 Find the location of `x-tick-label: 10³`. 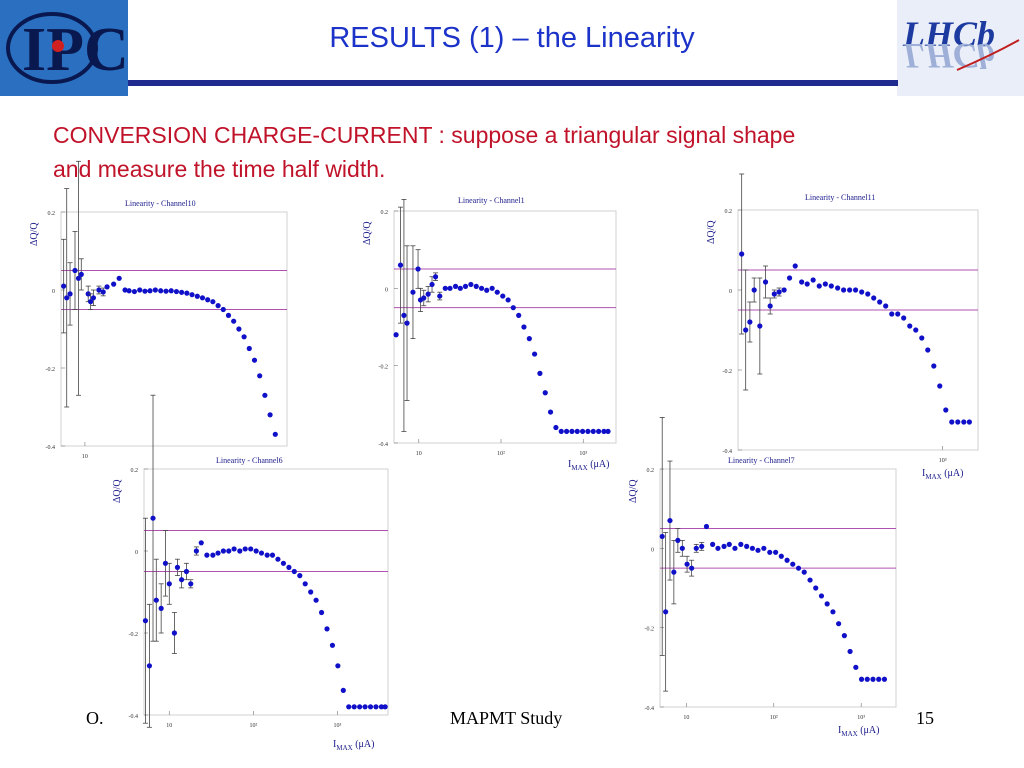

x-tick-label: 10³ is located at coordinates (861, 718).